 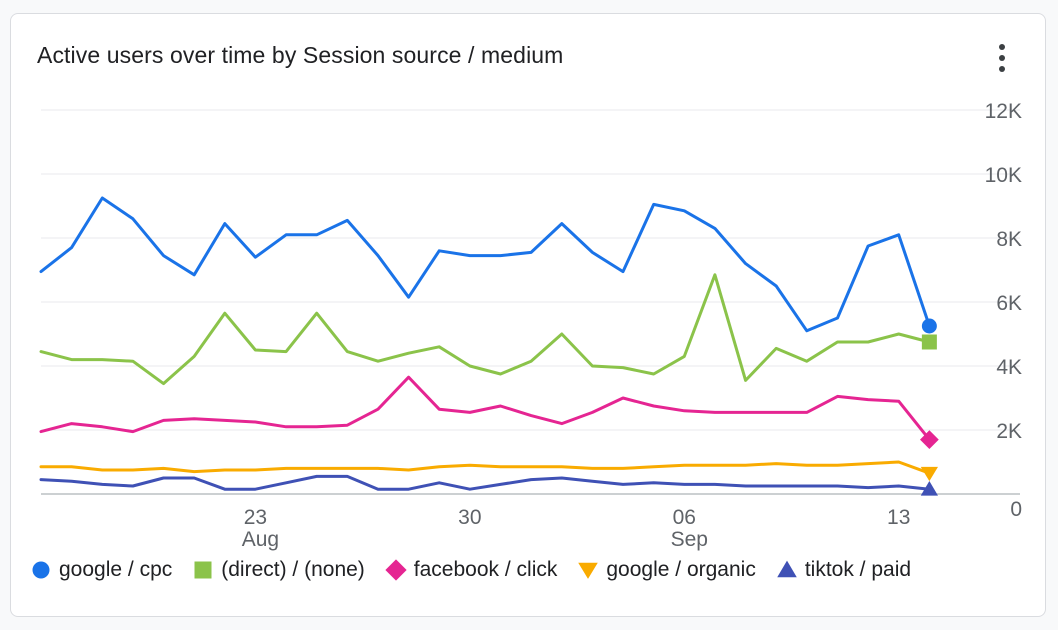 What do you see at coordinates (898, 517) in the screenshot?
I see `x-tick-label: 13` at bounding box center [898, 517].